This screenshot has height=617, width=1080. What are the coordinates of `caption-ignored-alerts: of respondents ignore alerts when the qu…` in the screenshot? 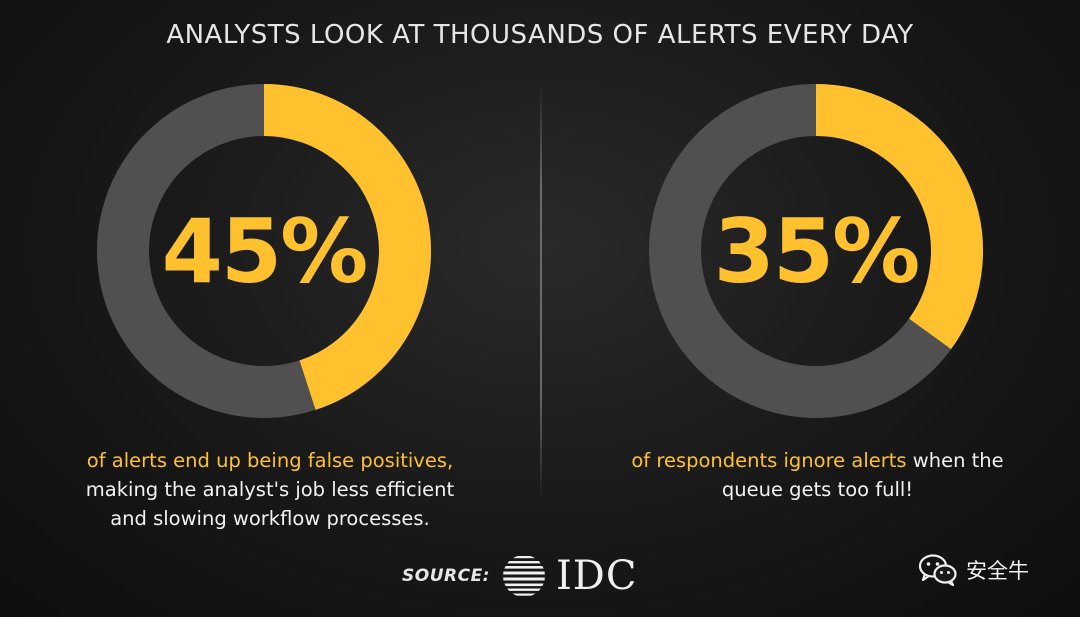 It's located at (817, 475).